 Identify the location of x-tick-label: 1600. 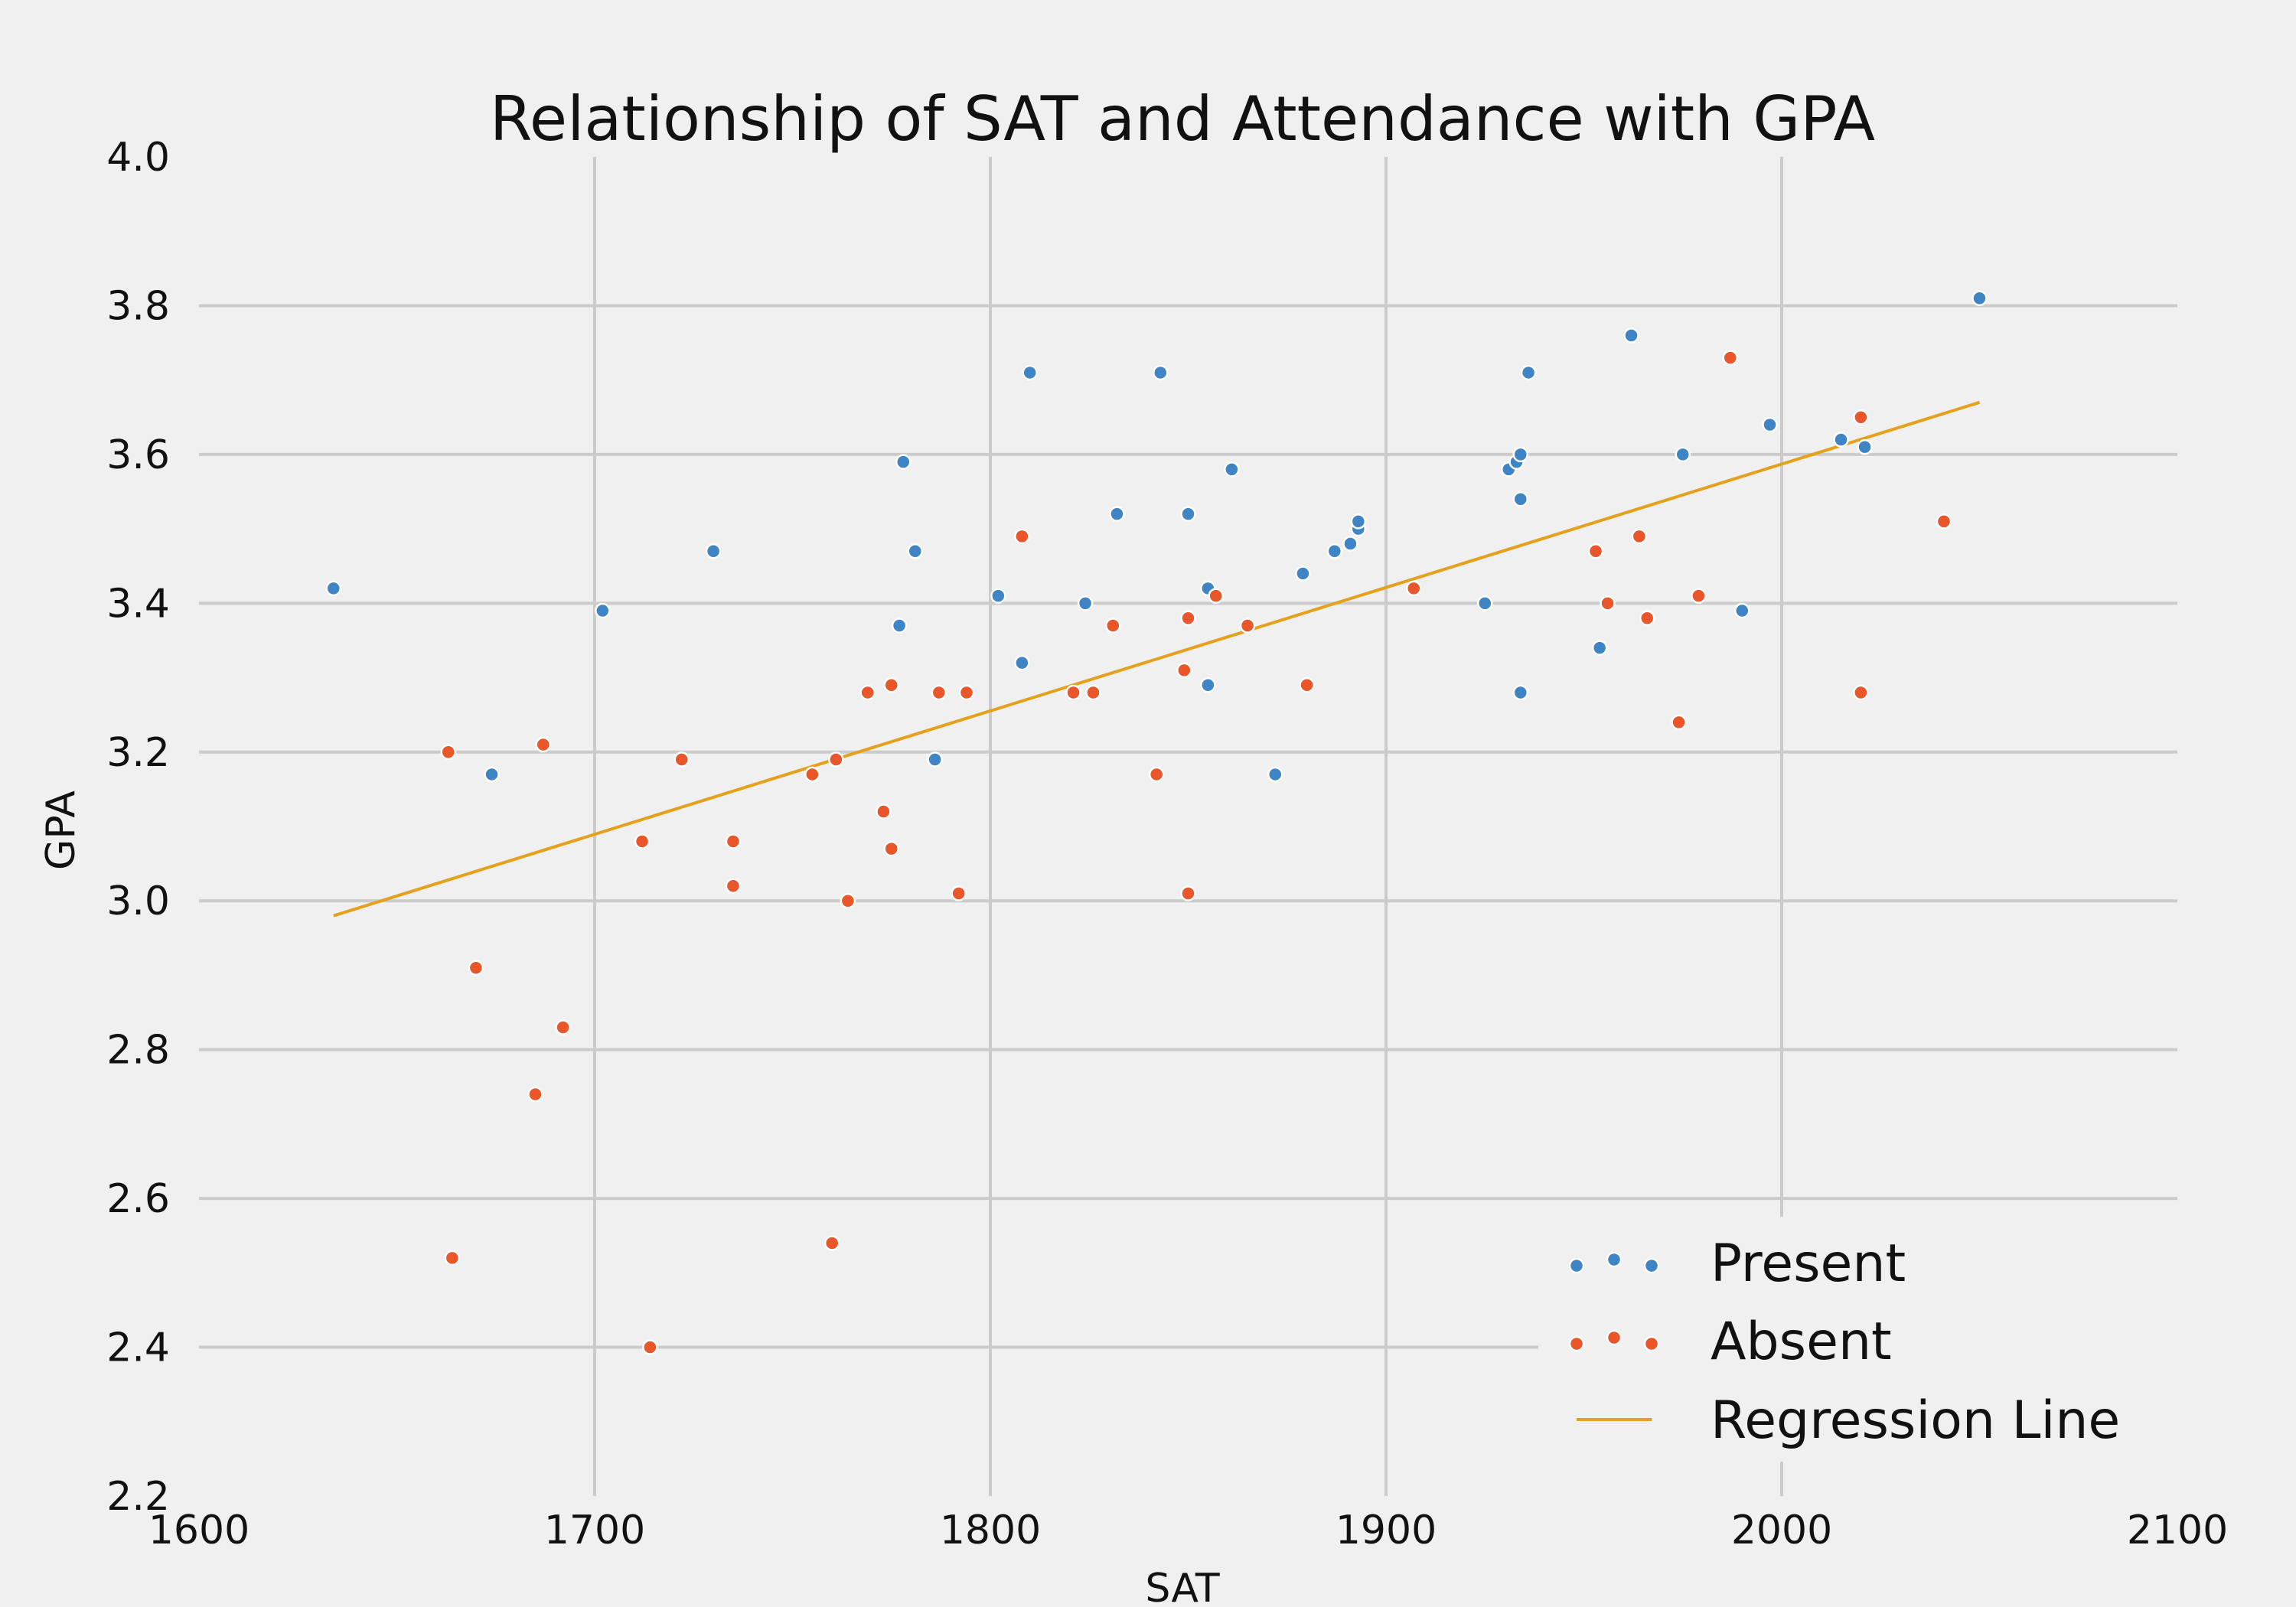
(198, 1530).